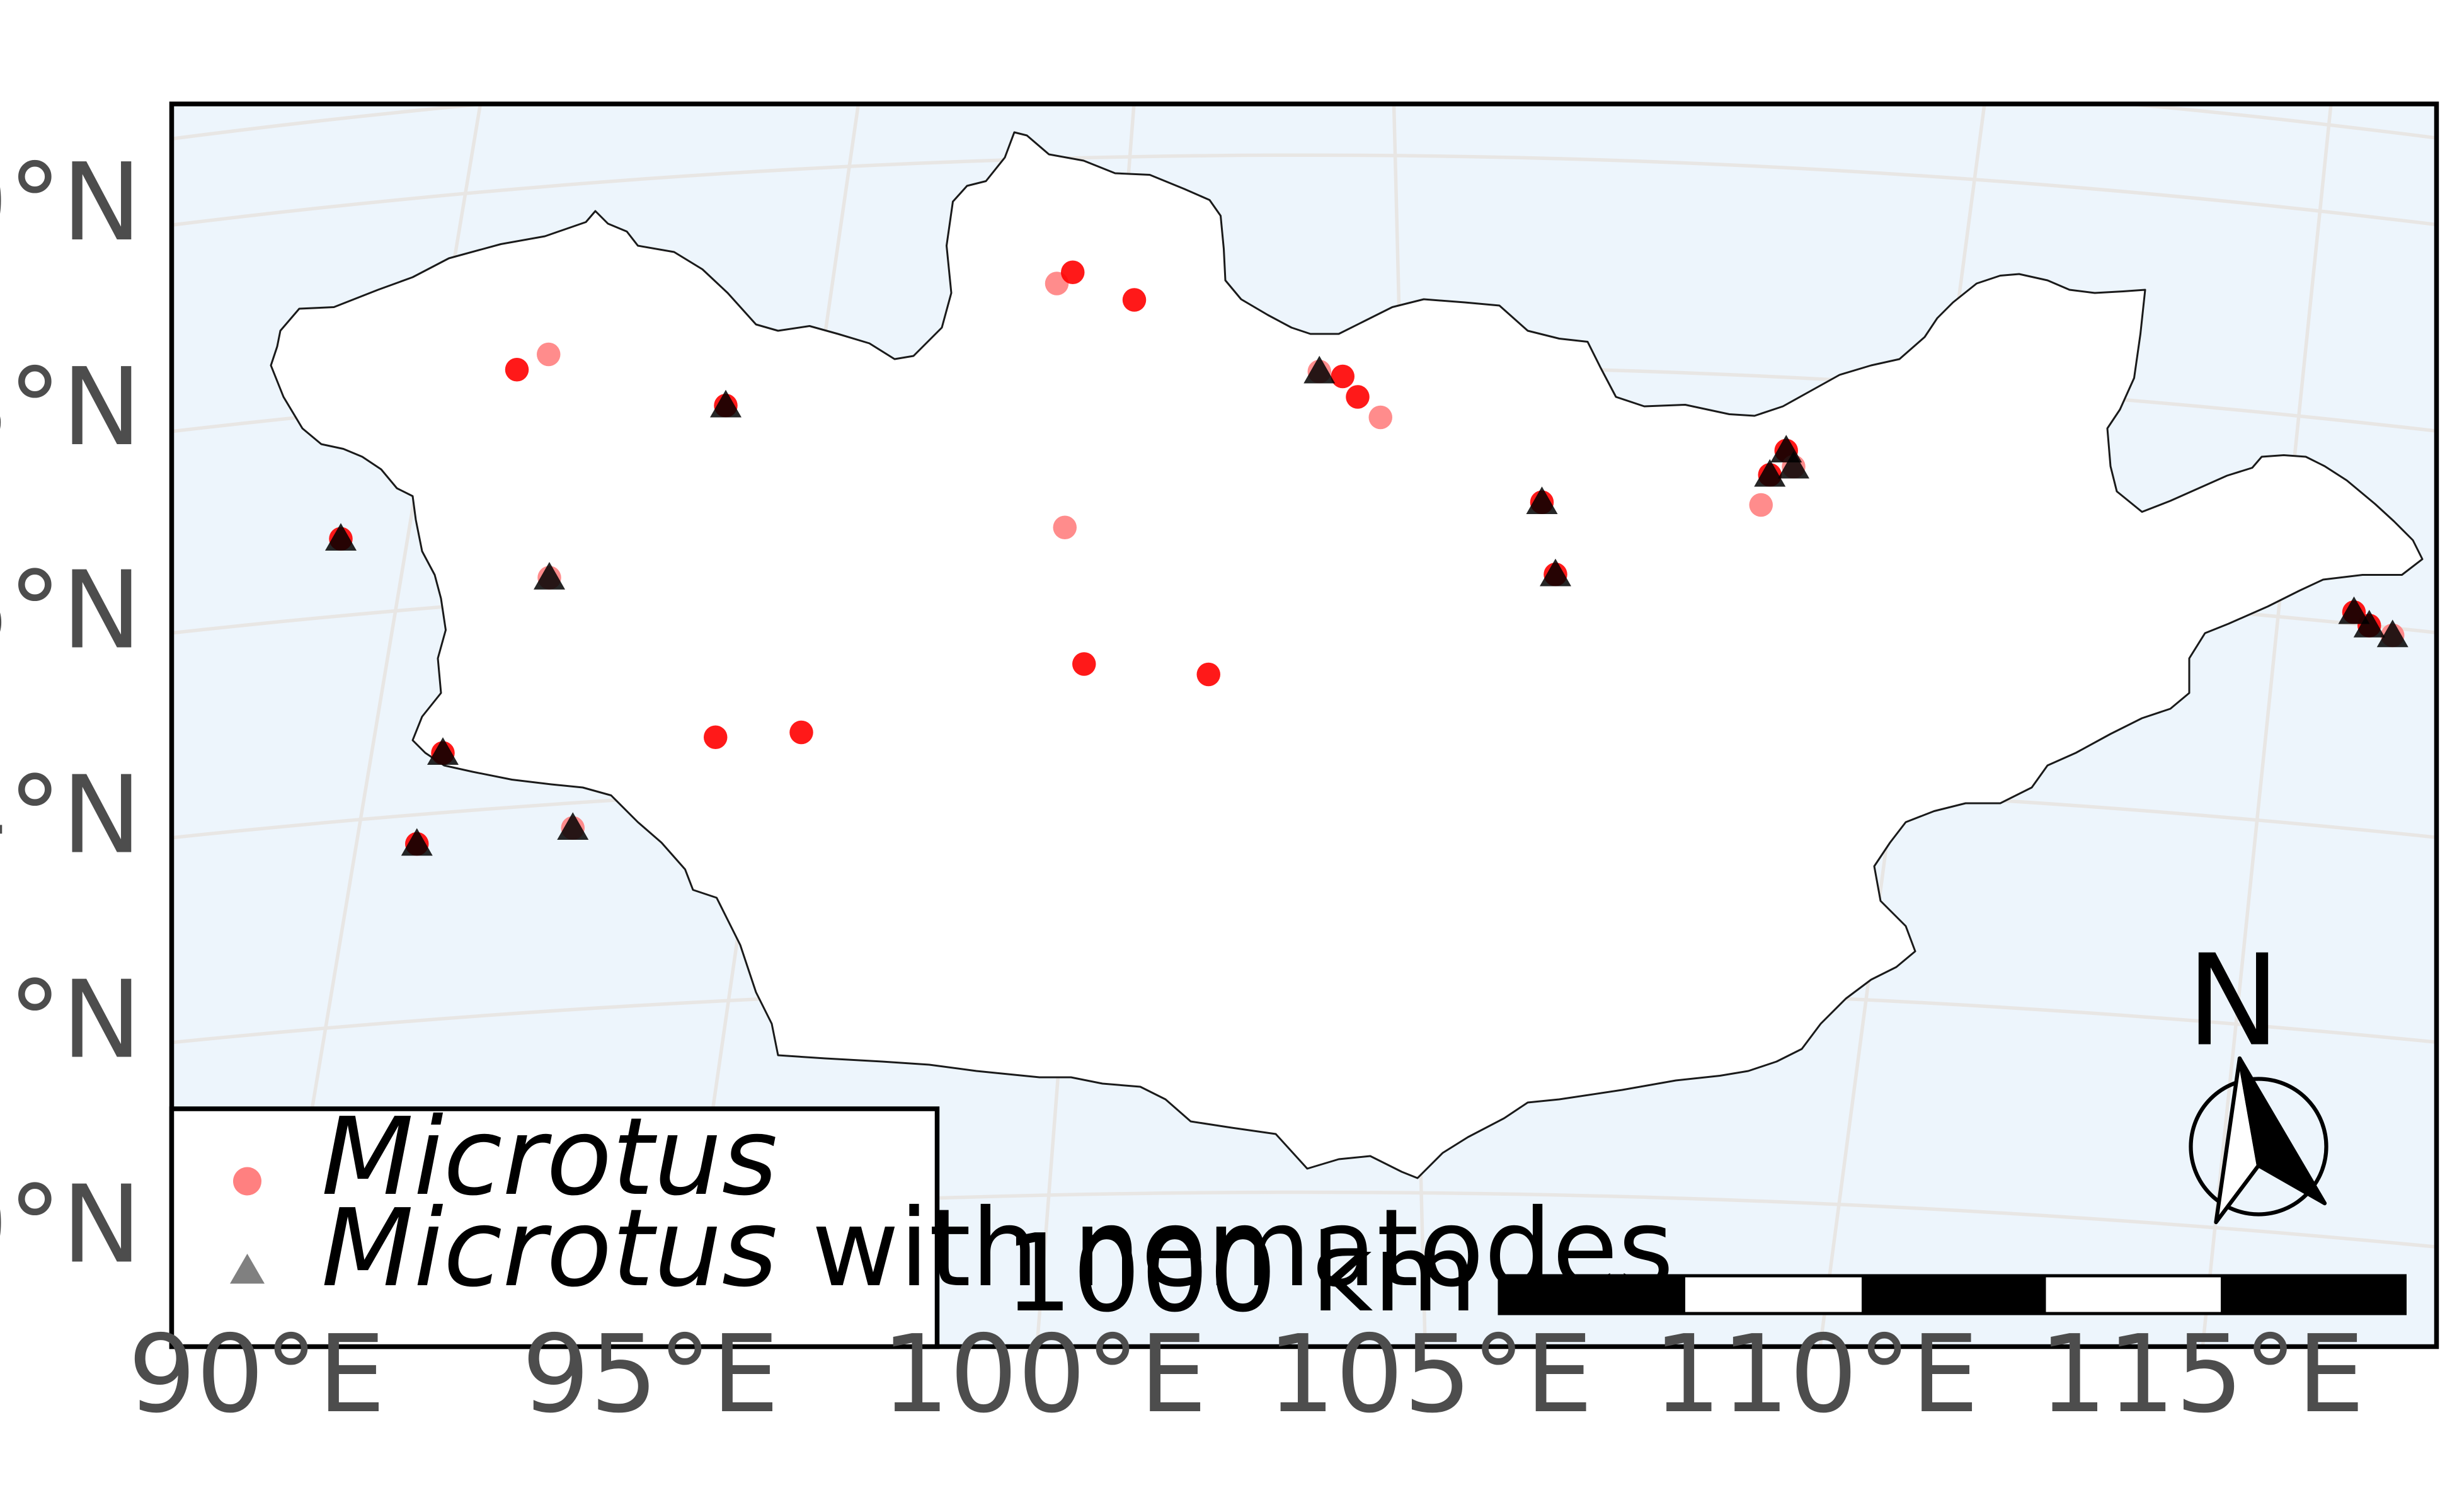 The image size is (2457, 1512). I want to click on y-tick-40: 40°N, so click(71, 1225).